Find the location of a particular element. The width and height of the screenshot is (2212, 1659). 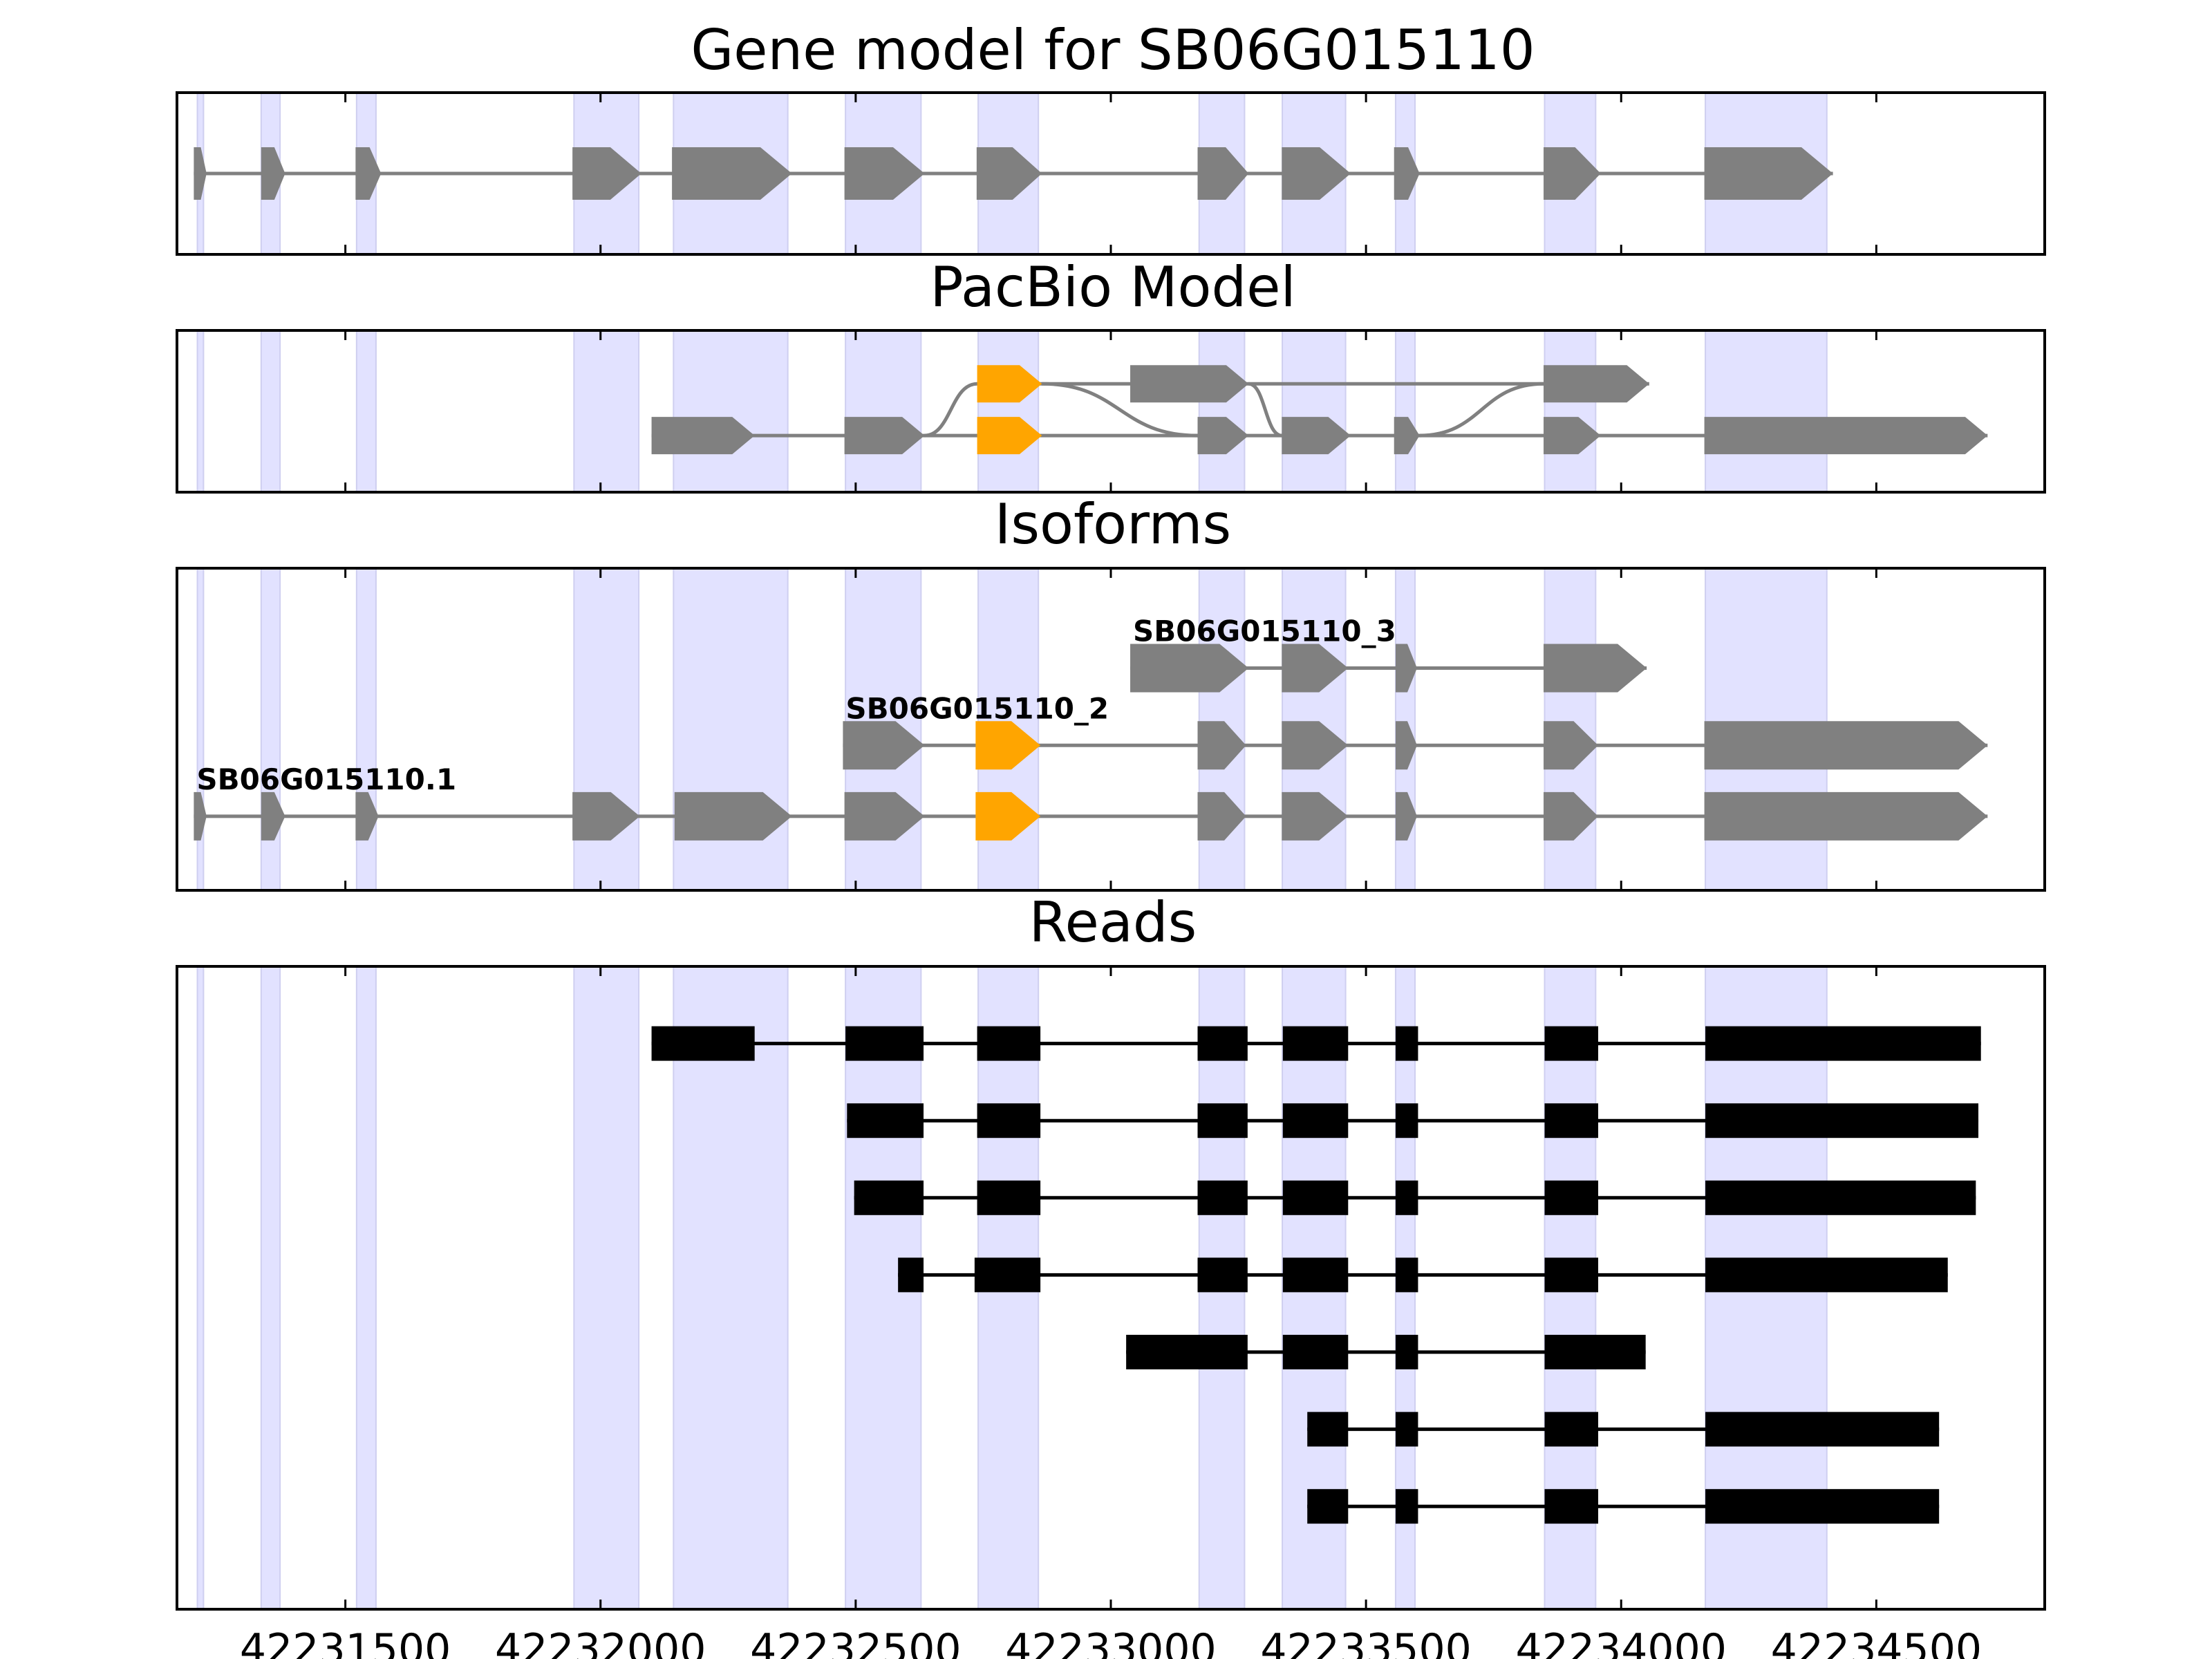

plot-area is located at coordinates (1013, 174).